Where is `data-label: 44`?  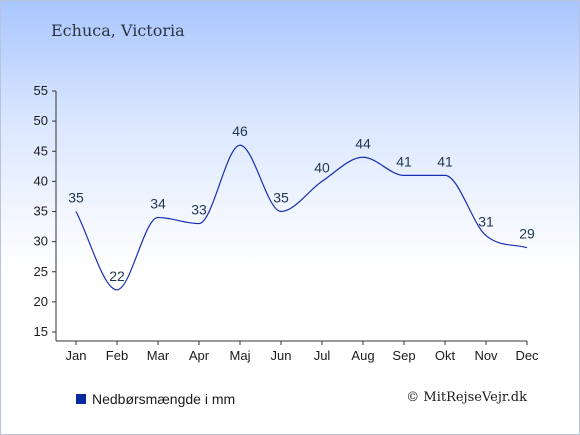
data-label: 44 is located at coordinates (363, 143).